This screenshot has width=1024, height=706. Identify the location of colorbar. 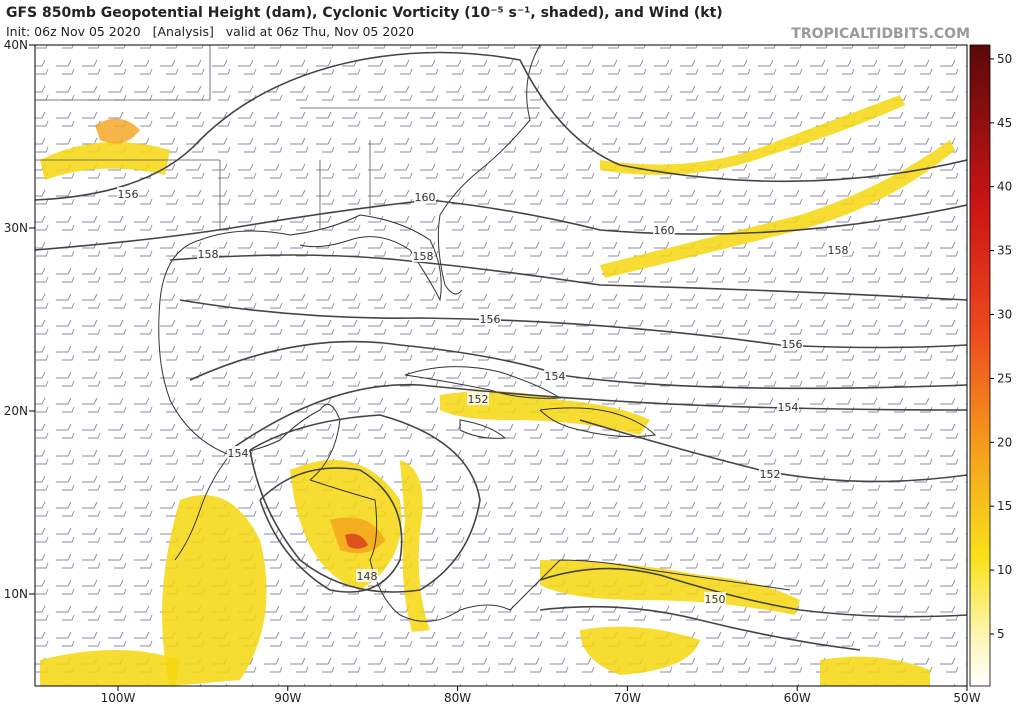
(980, 365).